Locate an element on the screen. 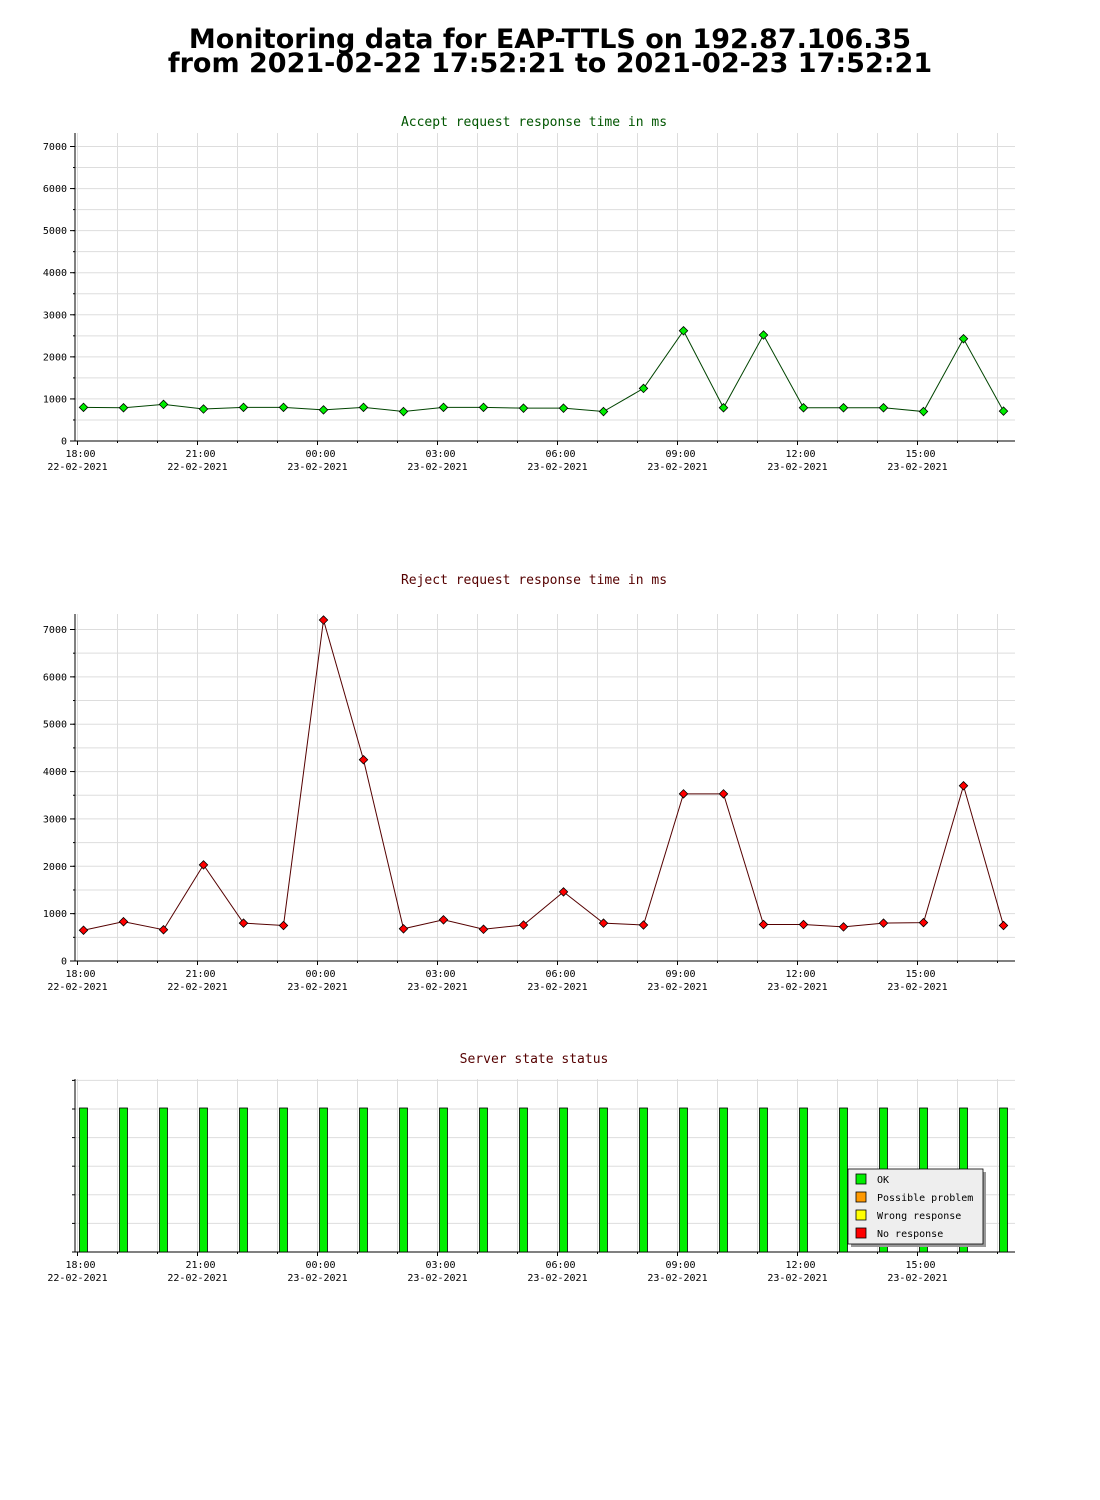 This screenshot has height=1500, width=1100. accept-y-tick-label: 1000 is located at coordinates (55, 399).